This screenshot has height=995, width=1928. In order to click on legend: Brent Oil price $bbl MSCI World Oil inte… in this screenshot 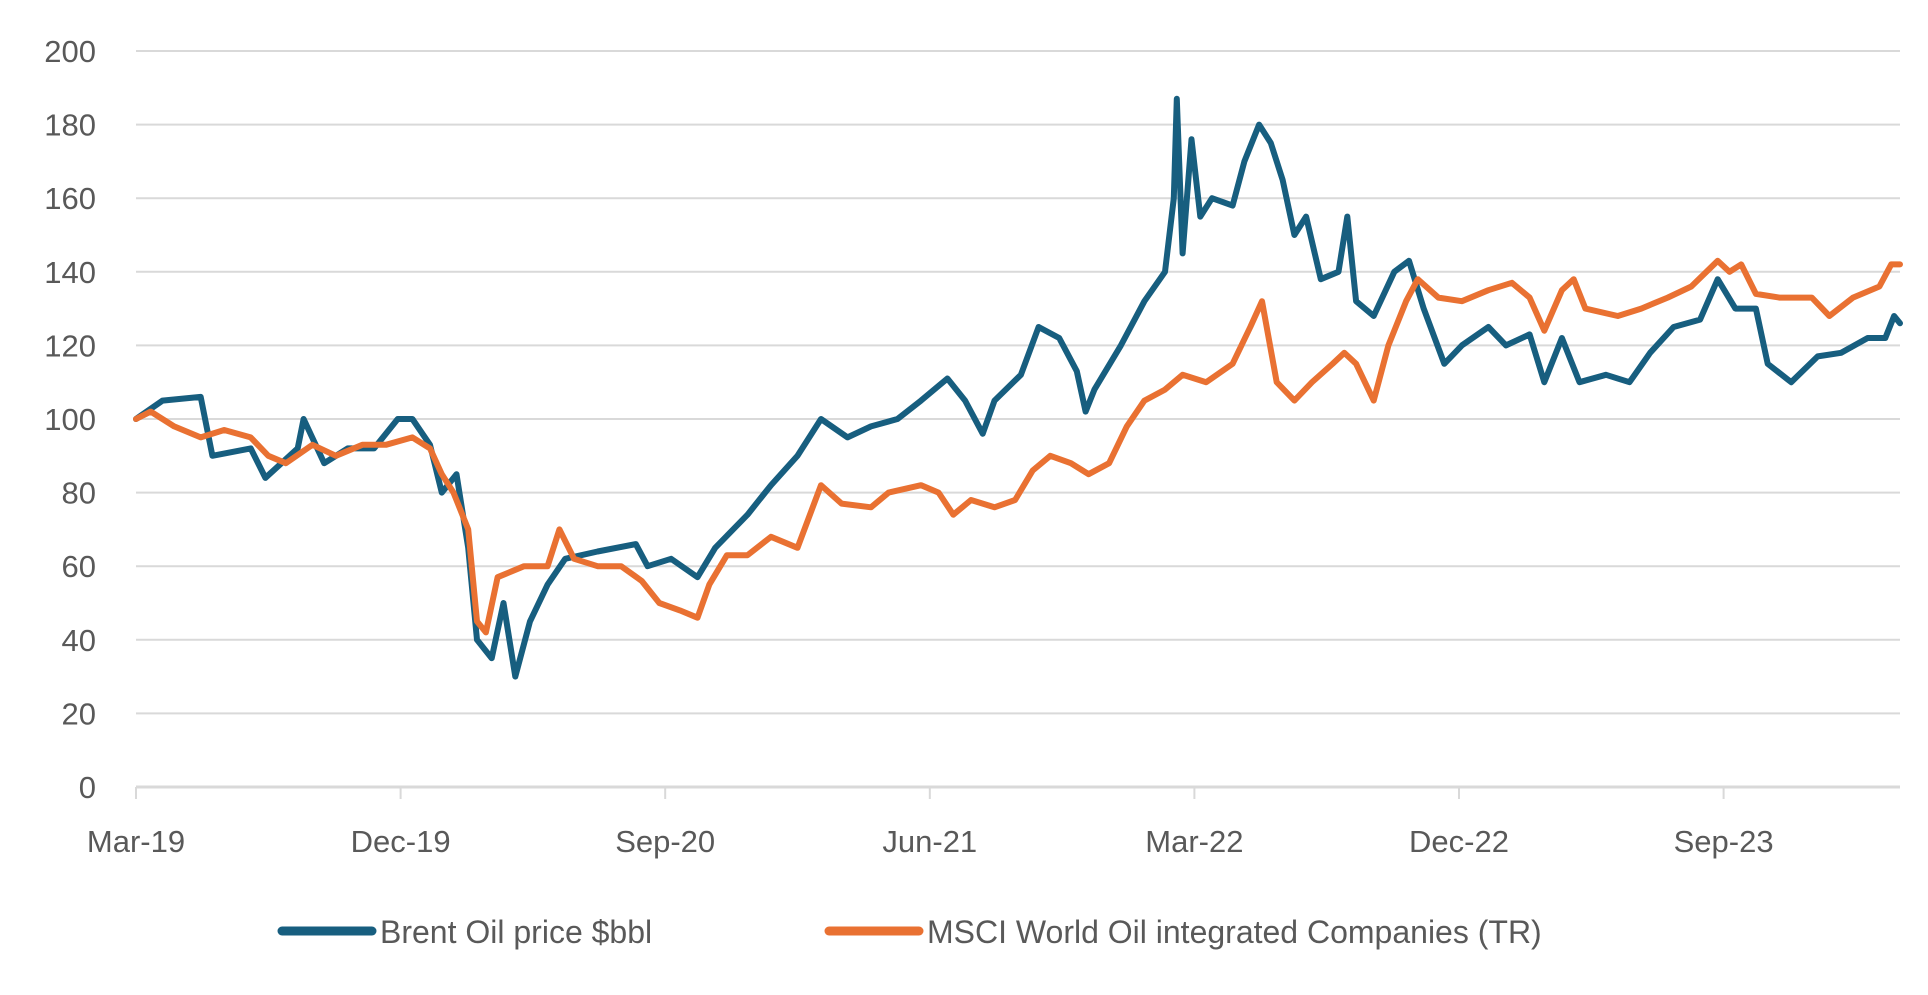, I will do `click(909, 932)`.